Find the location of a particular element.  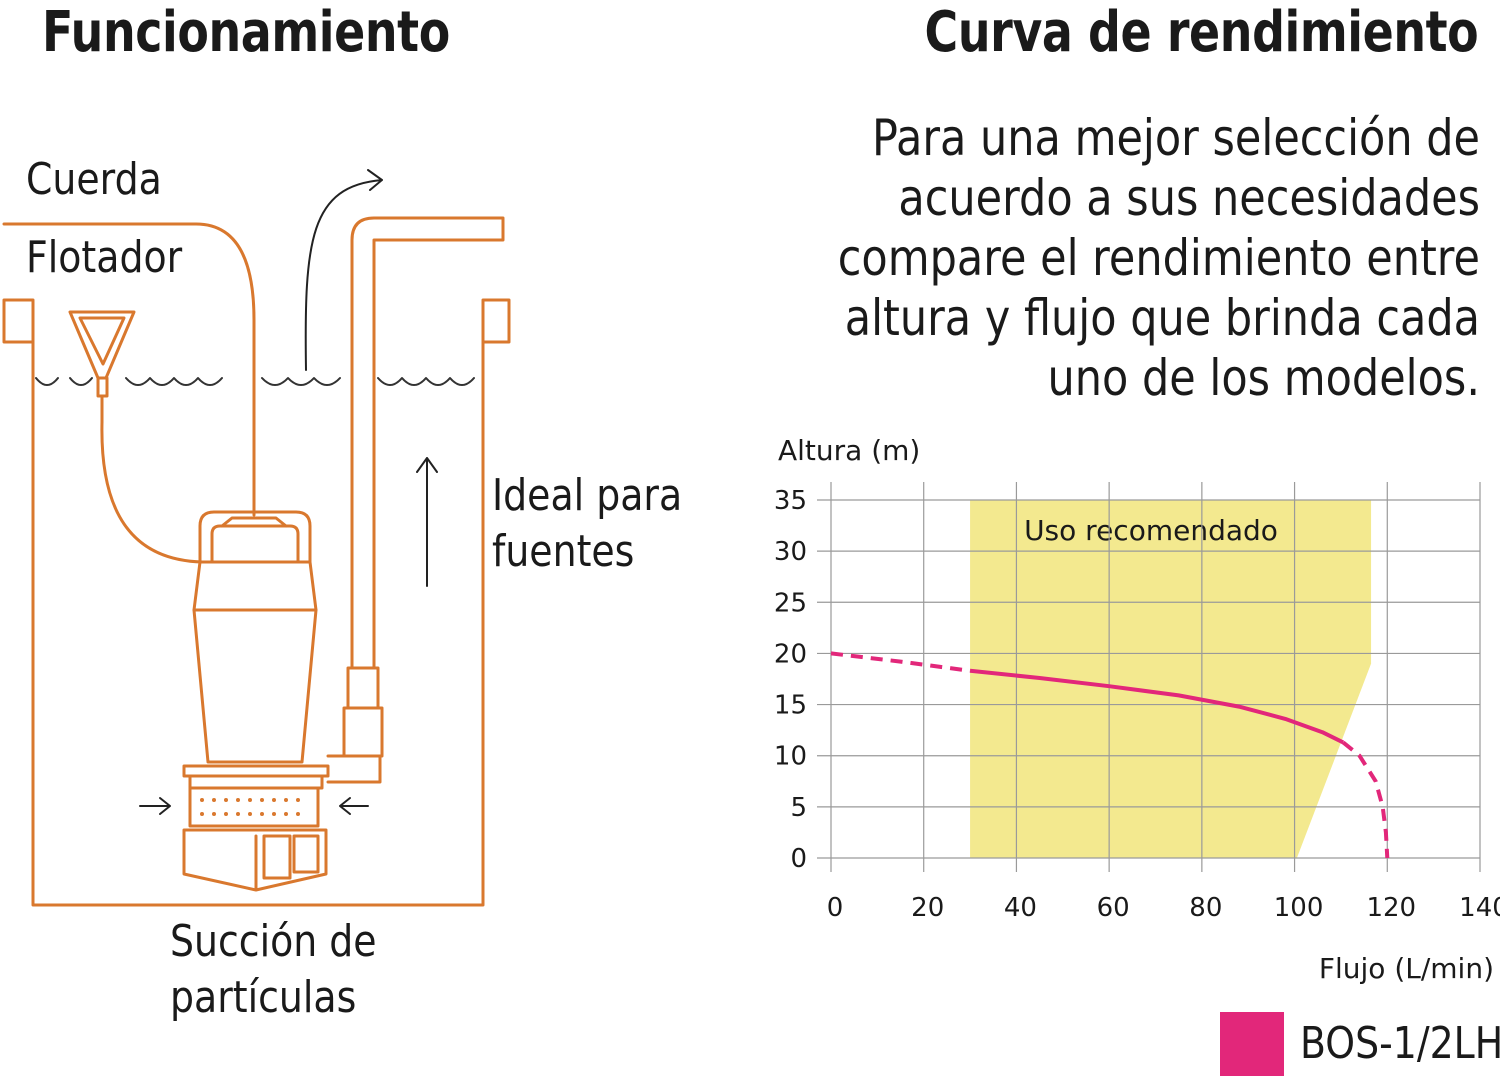

x-tick-label: 120 is located at coordinates (1391, 908).